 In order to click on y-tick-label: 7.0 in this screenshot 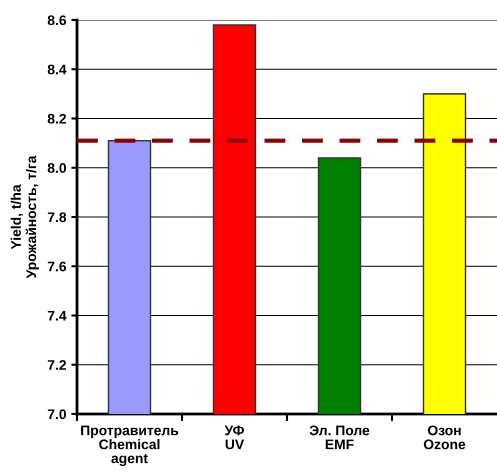, I will do `click(57, 414)`.